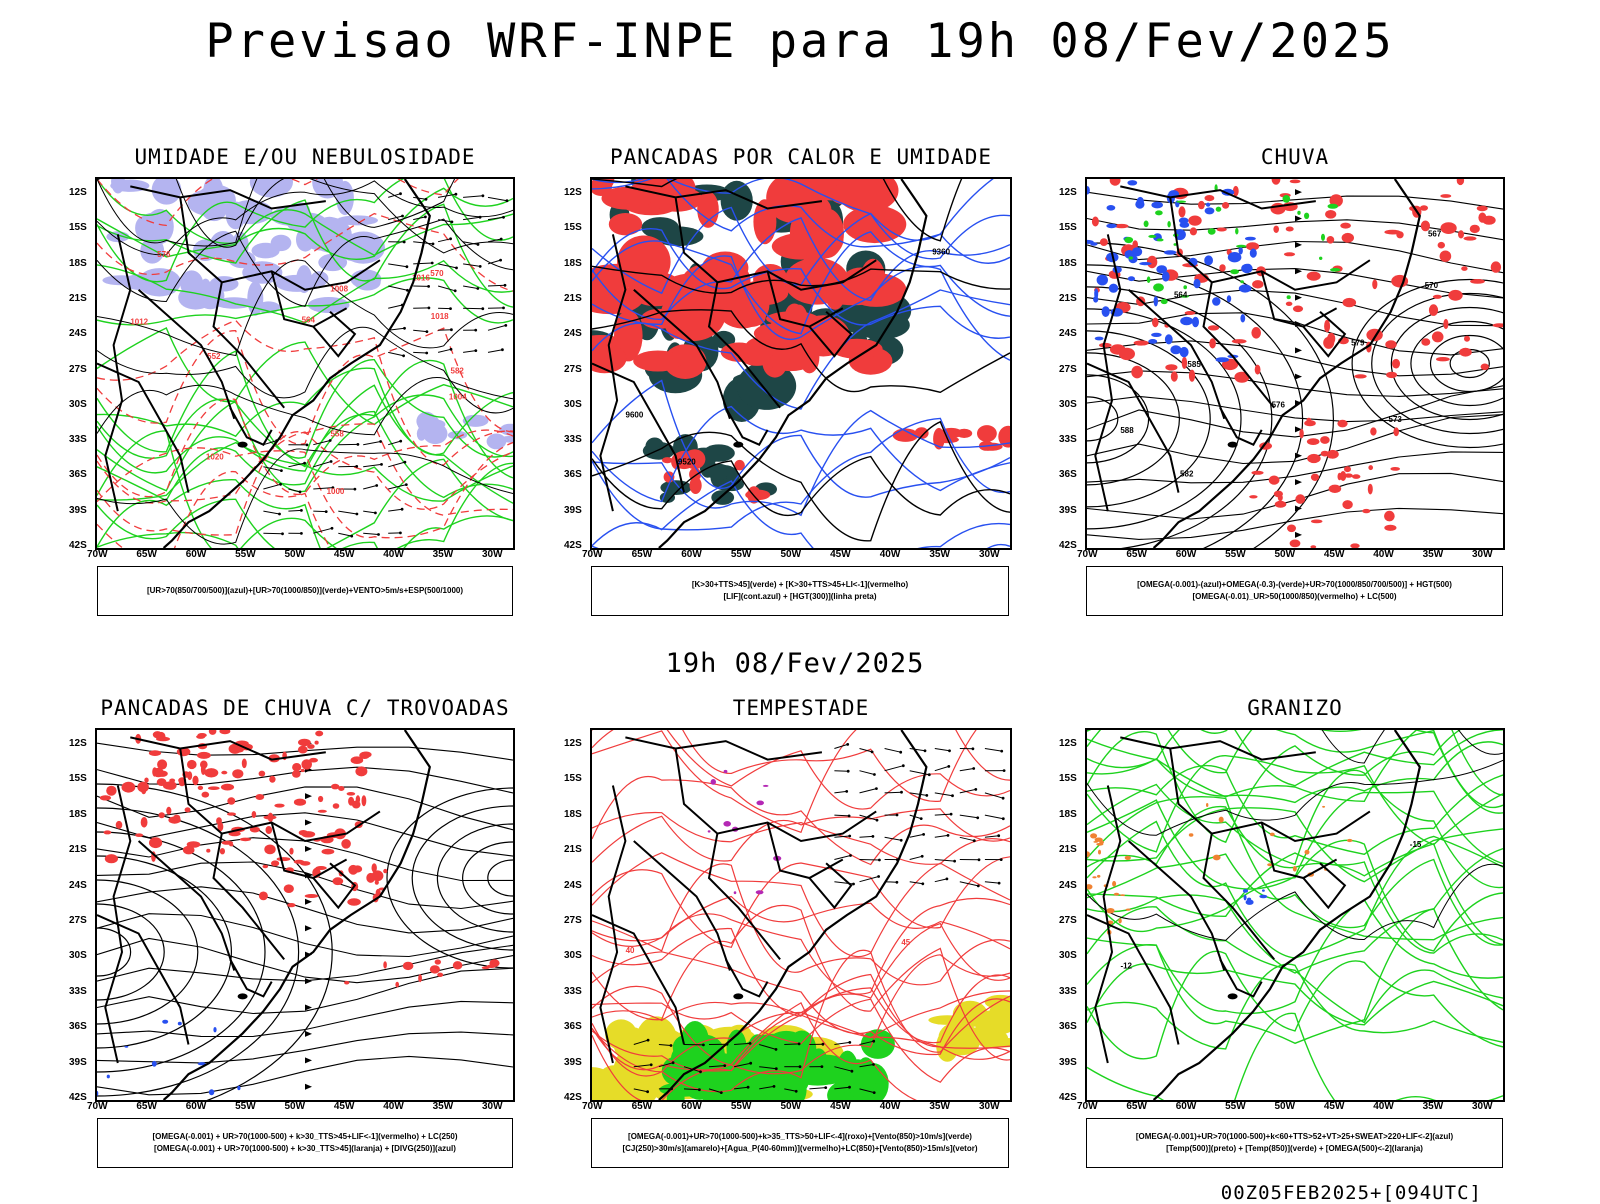 This screenshot has width=1600, height=1204. Describe the element at coordinates (760, 892) in the screenshot. I see `purple-fill` at that location.